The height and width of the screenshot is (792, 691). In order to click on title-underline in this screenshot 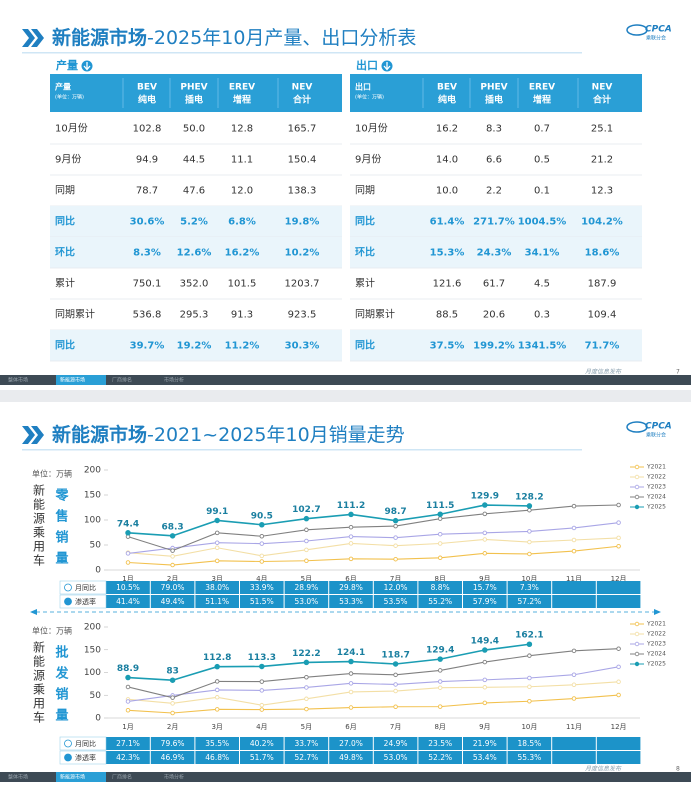, I will do `click(302, 53)`.